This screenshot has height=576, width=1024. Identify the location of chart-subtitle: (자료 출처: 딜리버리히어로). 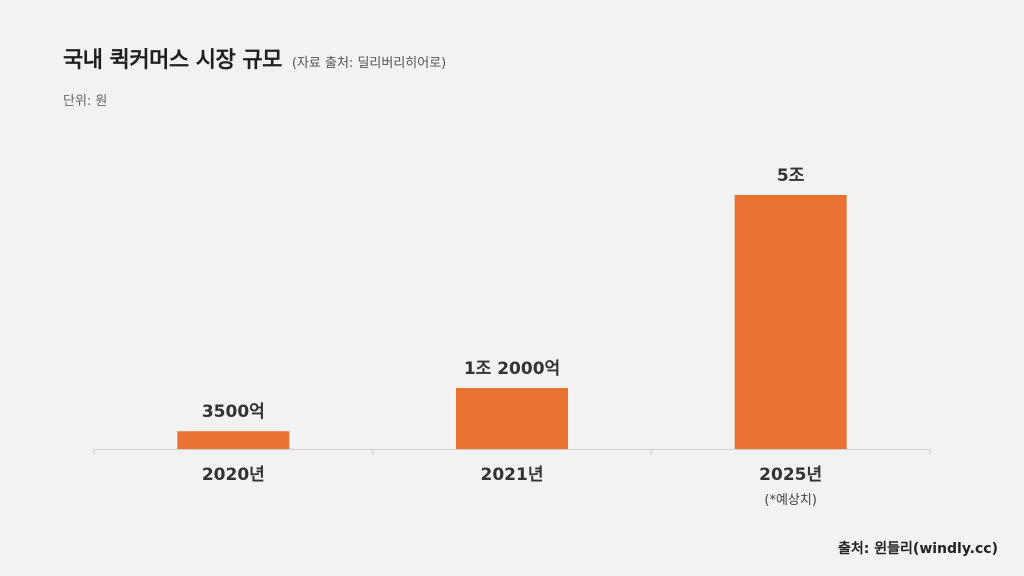
(369, 63).